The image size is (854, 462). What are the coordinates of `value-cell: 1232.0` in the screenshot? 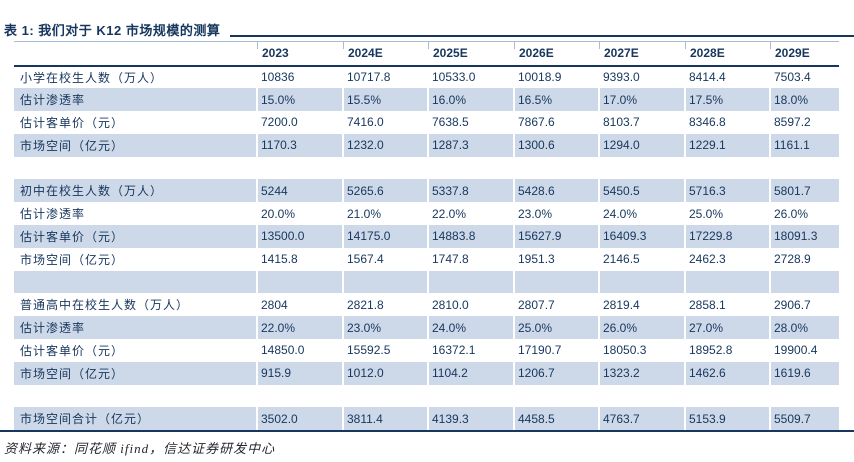 It's located at (385, 145).